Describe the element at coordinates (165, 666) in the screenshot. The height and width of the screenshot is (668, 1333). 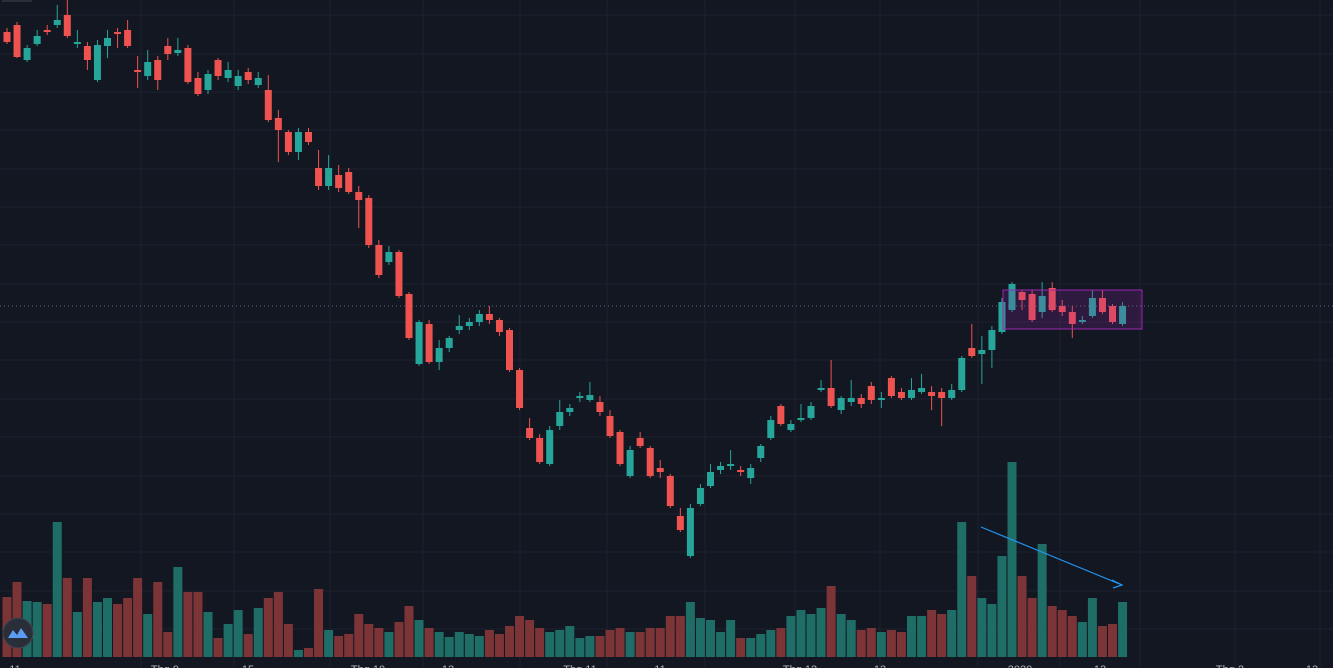
I see `x-tick-label: Thg 9` at that location.